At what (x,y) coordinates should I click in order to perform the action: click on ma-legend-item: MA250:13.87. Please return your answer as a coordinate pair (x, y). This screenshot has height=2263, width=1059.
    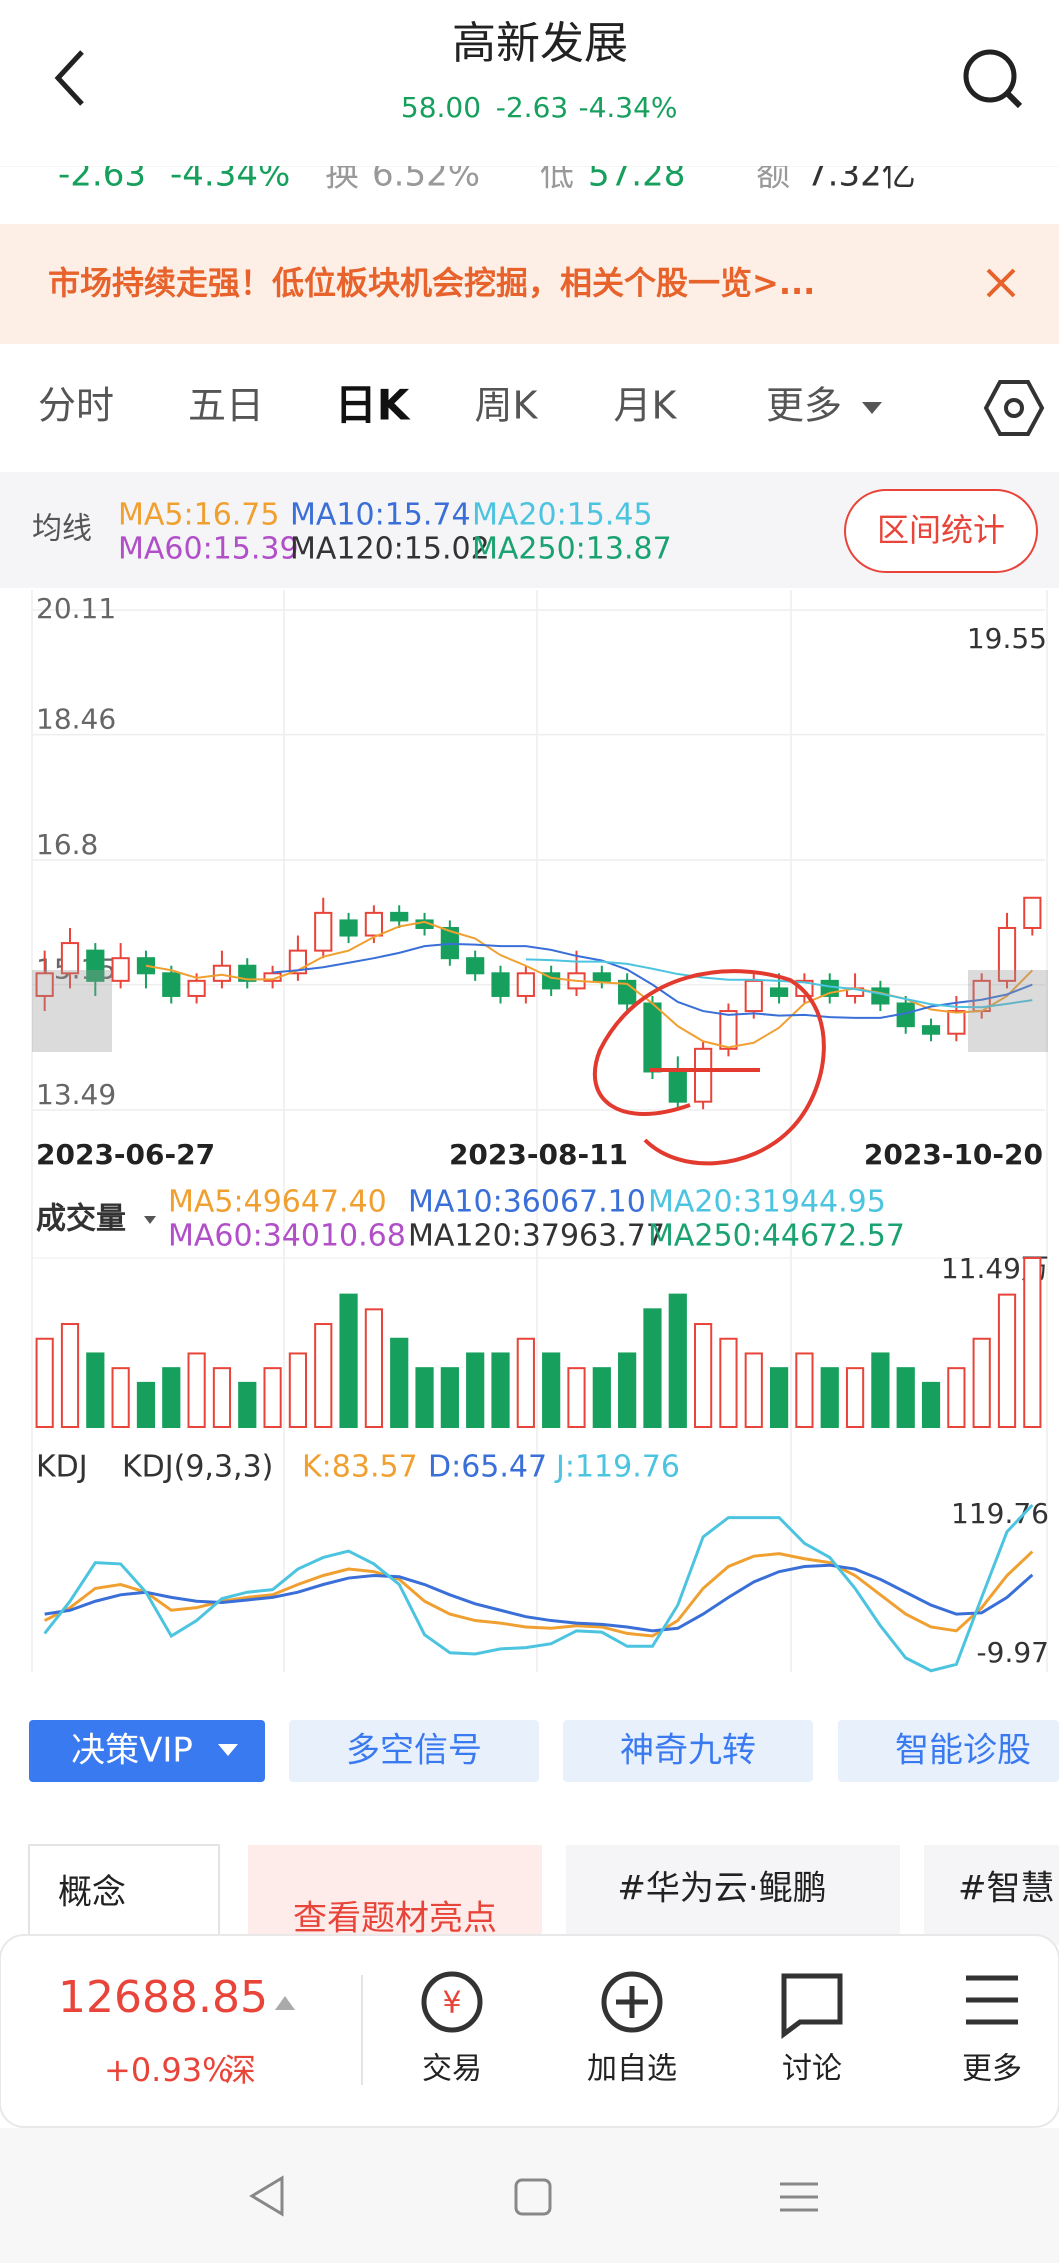
    Looking at the image, I should click on (572, 549).